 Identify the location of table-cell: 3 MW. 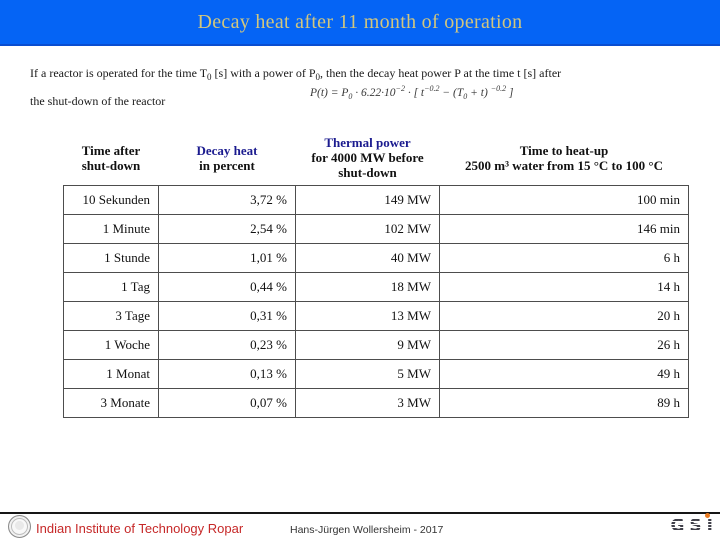
(367, 403).